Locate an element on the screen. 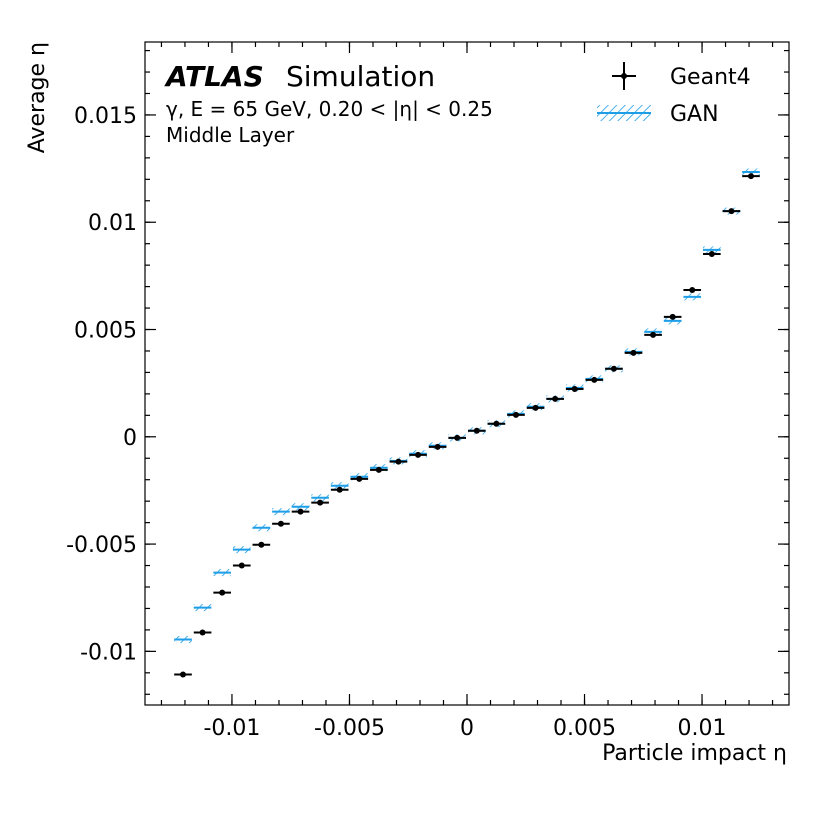  y-tick-label: 0.015 is located at coordinates (105, 116).